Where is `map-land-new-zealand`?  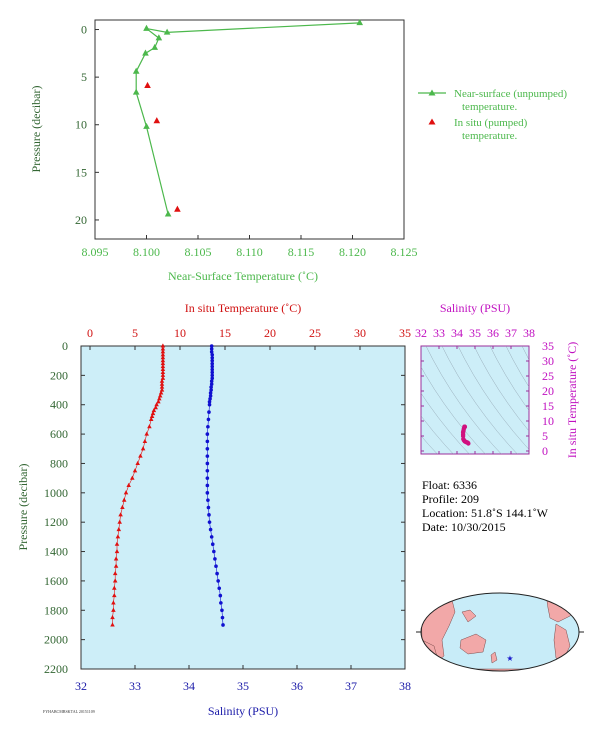 map-land-new-zealand is located at coordinates (494, 657).